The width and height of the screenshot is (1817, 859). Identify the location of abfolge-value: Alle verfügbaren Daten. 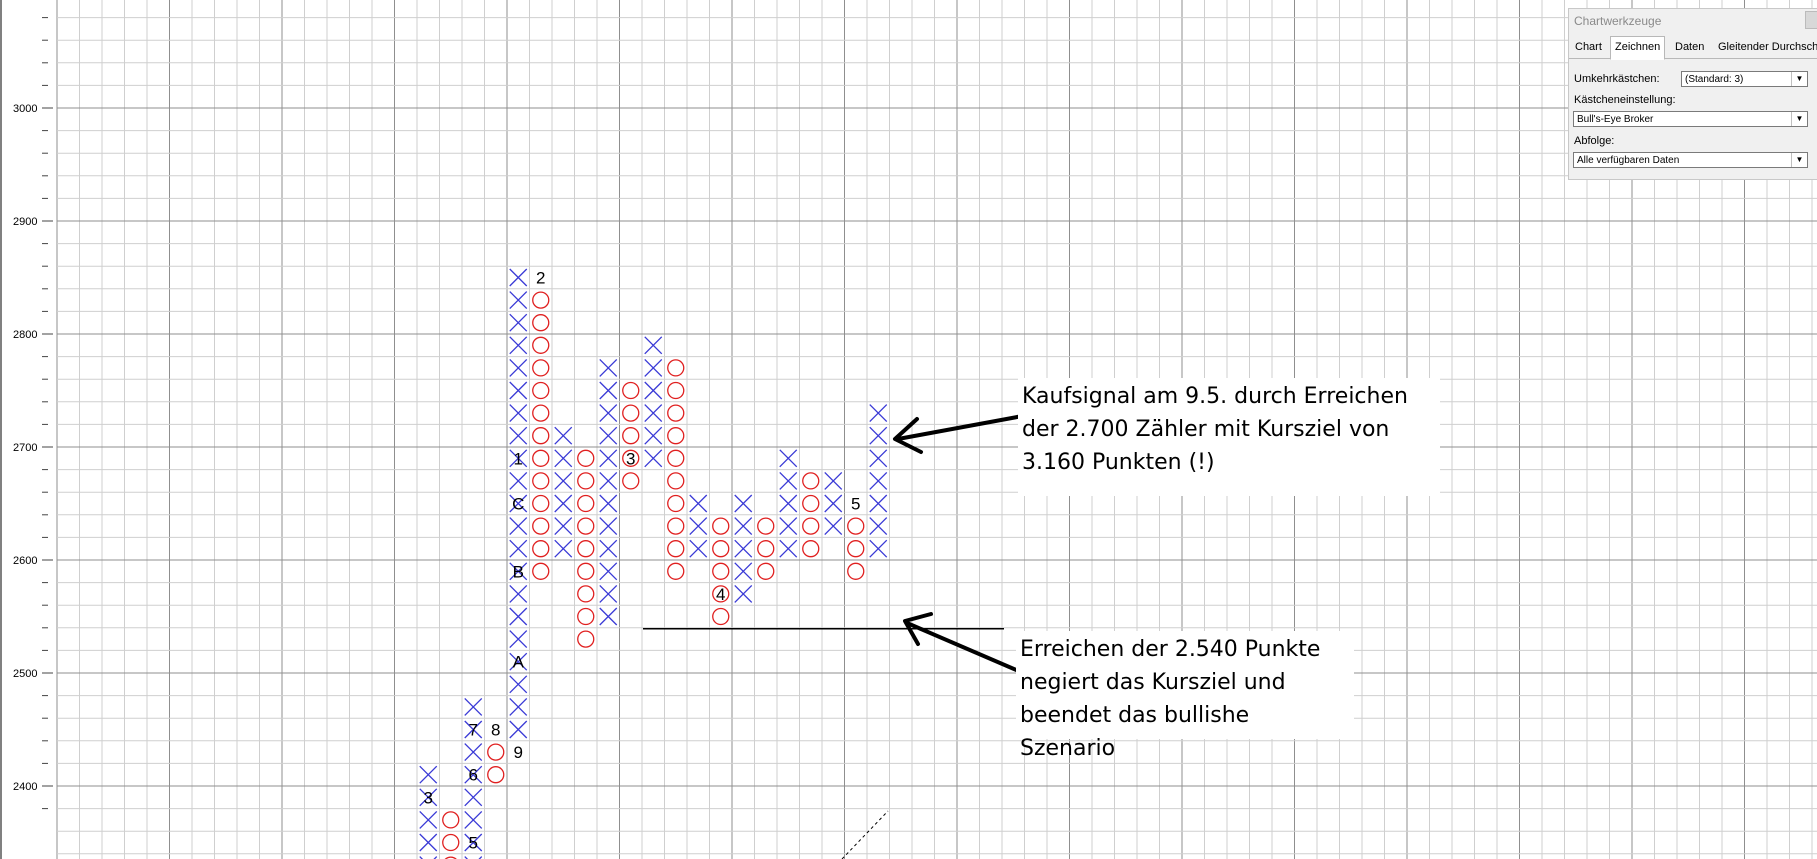
(1628, 160).